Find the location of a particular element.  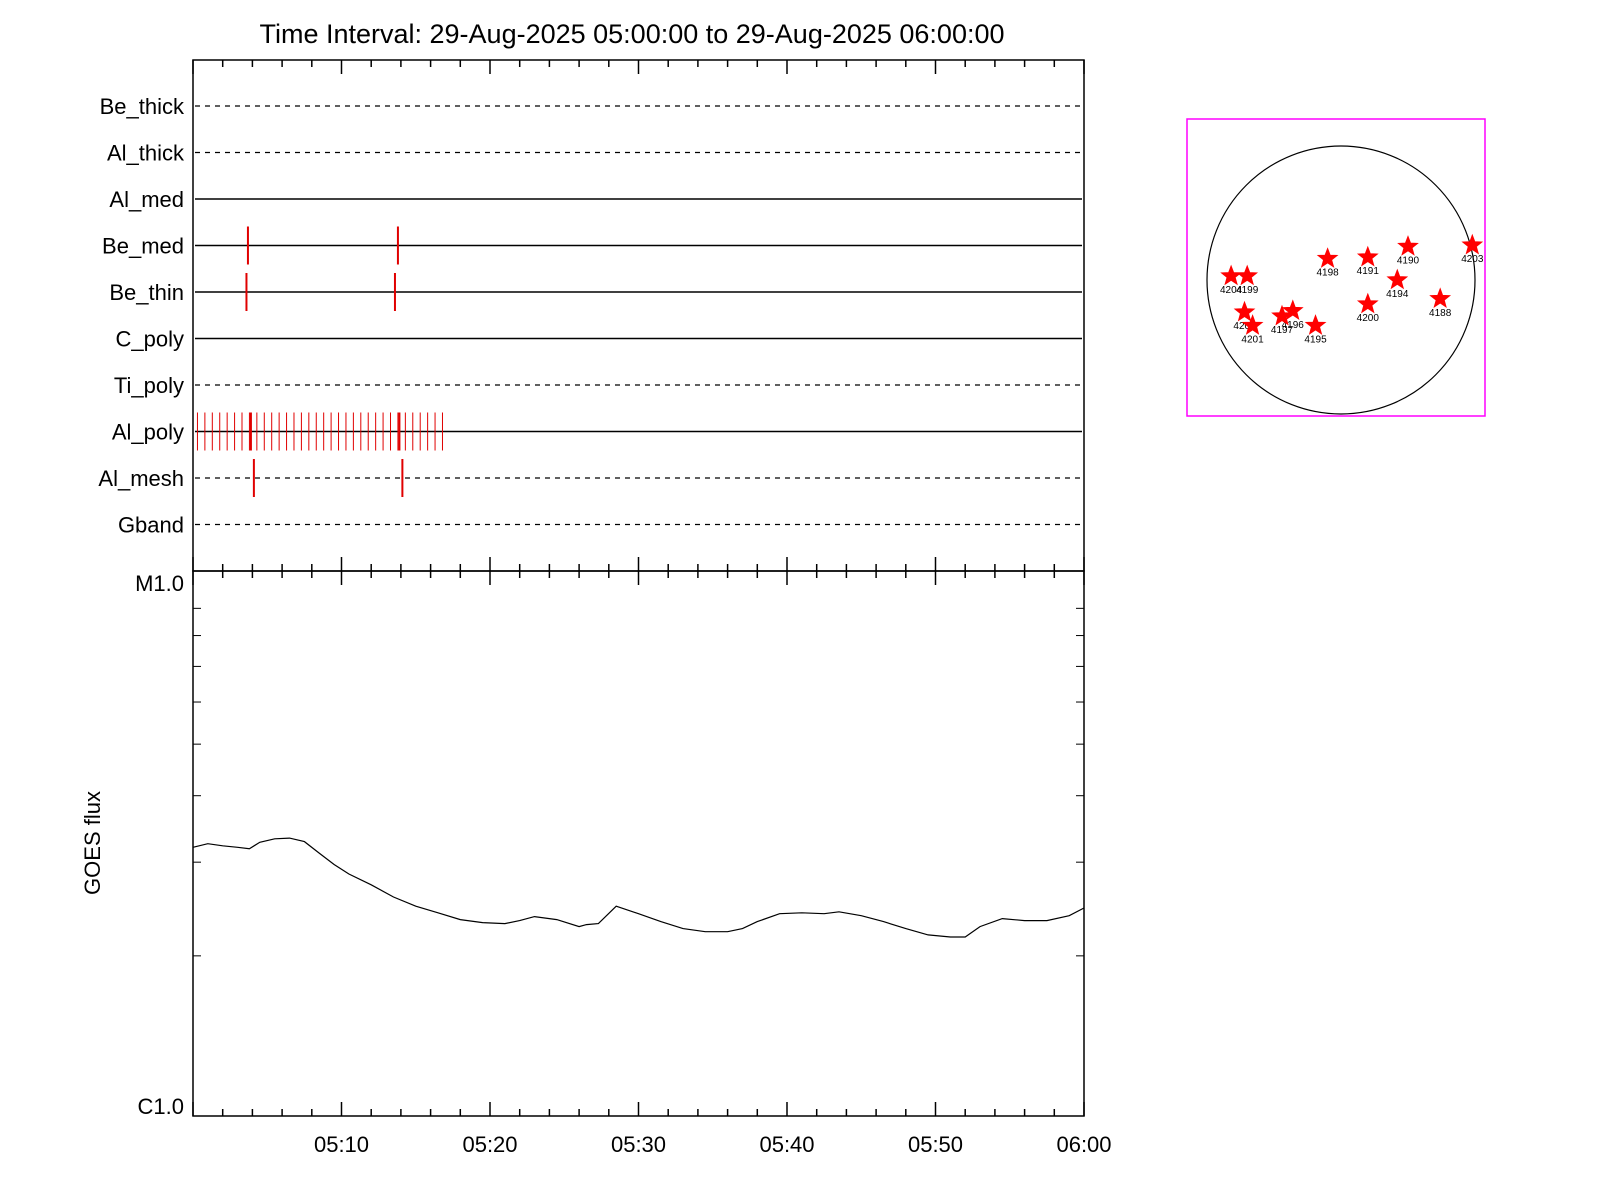

x-tick-label: 05:50 is located at coordinates (935, 1144).